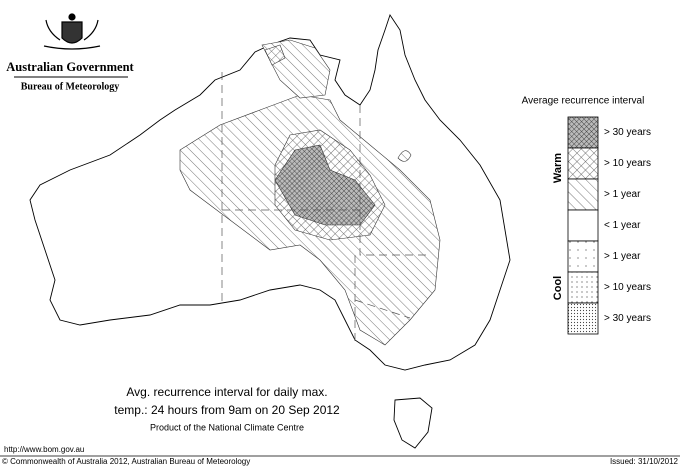 This screenshot has width=680, height=467. What do you see at coordinates (644, 461) in the screenshot?
I see `footer-issued: Issued: 31/10/2012` at bounding box center [644, 461].